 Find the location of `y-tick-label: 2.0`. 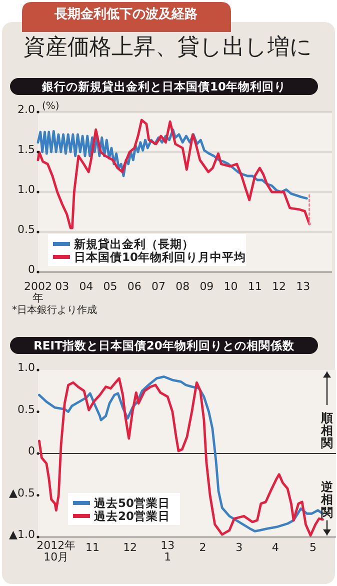

y-tick-label: 2.0 is located at coordinates (26, 109).